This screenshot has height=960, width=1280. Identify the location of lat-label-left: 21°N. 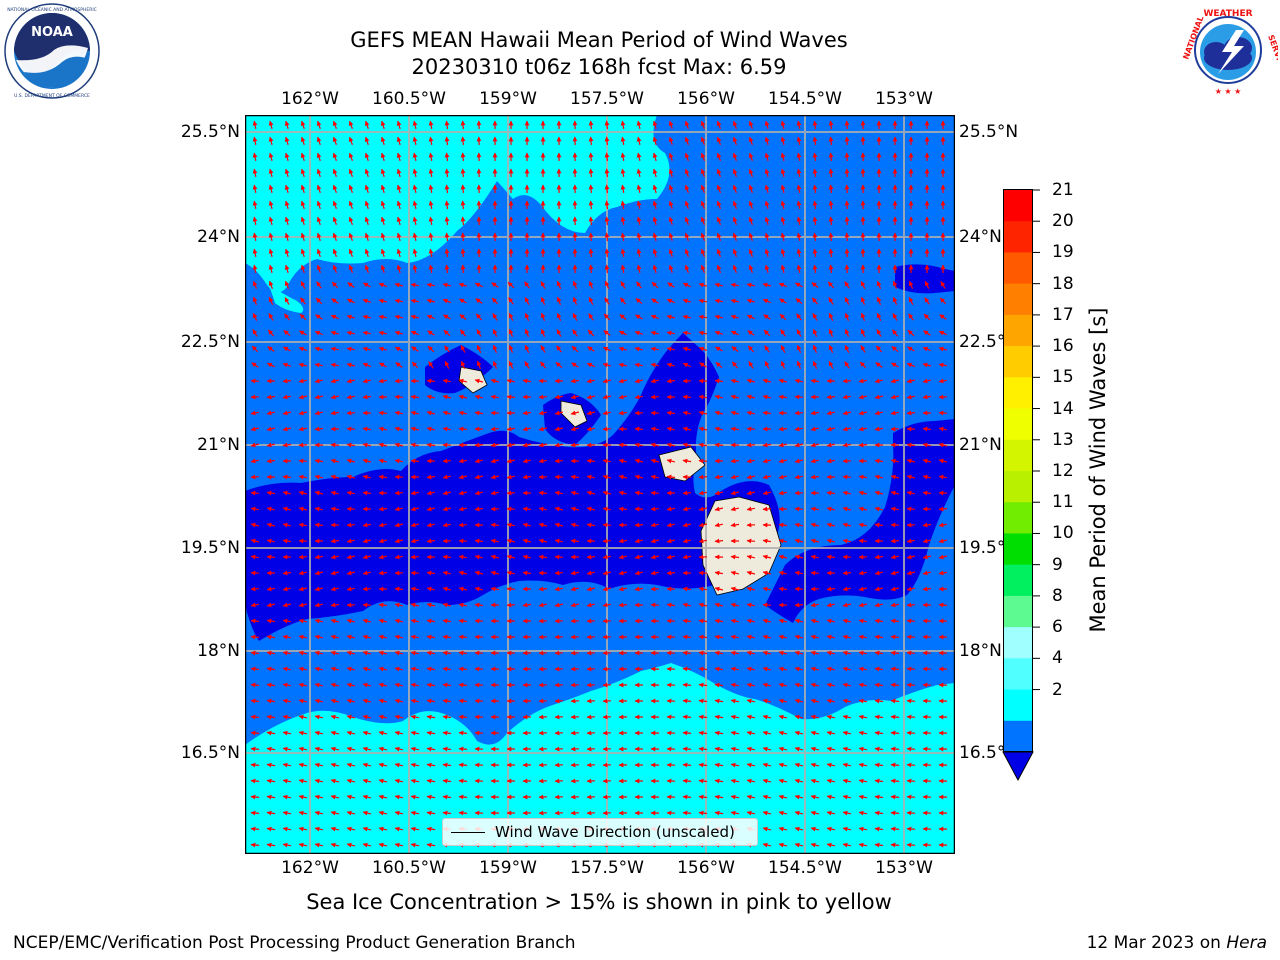
(218, 445).